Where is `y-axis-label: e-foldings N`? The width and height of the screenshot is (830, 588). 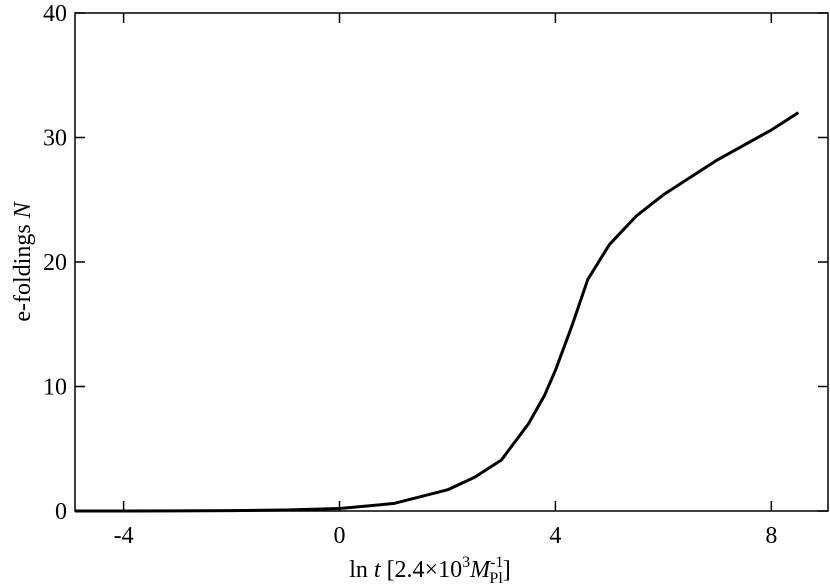 y-axis-label: e-foldings N is located at coordinates (23, 260).